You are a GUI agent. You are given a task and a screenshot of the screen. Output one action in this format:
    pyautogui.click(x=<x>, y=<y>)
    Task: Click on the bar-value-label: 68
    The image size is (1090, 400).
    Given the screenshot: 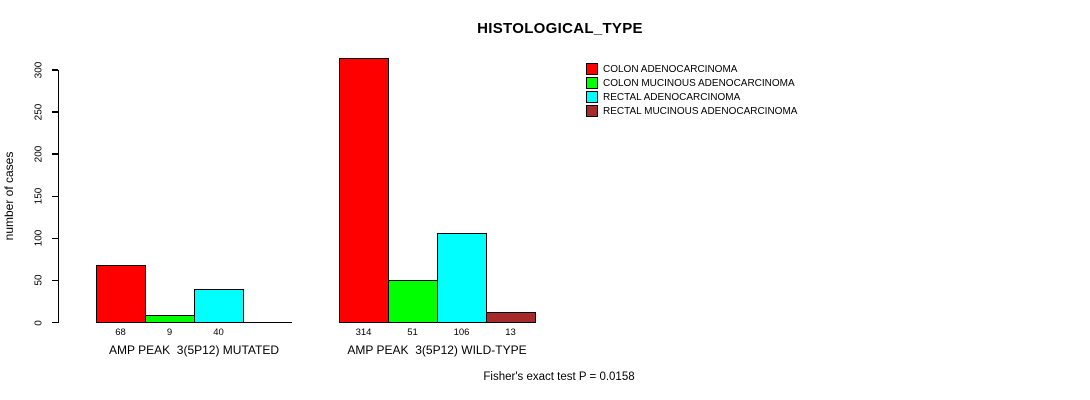 What is the action you would take?
    pyautogui.click(x=120, y=332)
    